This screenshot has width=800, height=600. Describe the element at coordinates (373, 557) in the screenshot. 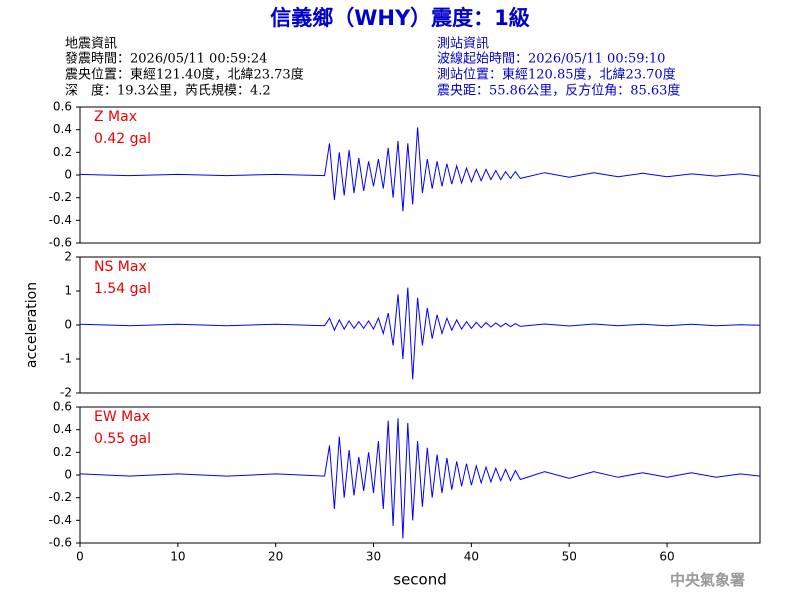

I see `x-tick-label: 30` at that location.